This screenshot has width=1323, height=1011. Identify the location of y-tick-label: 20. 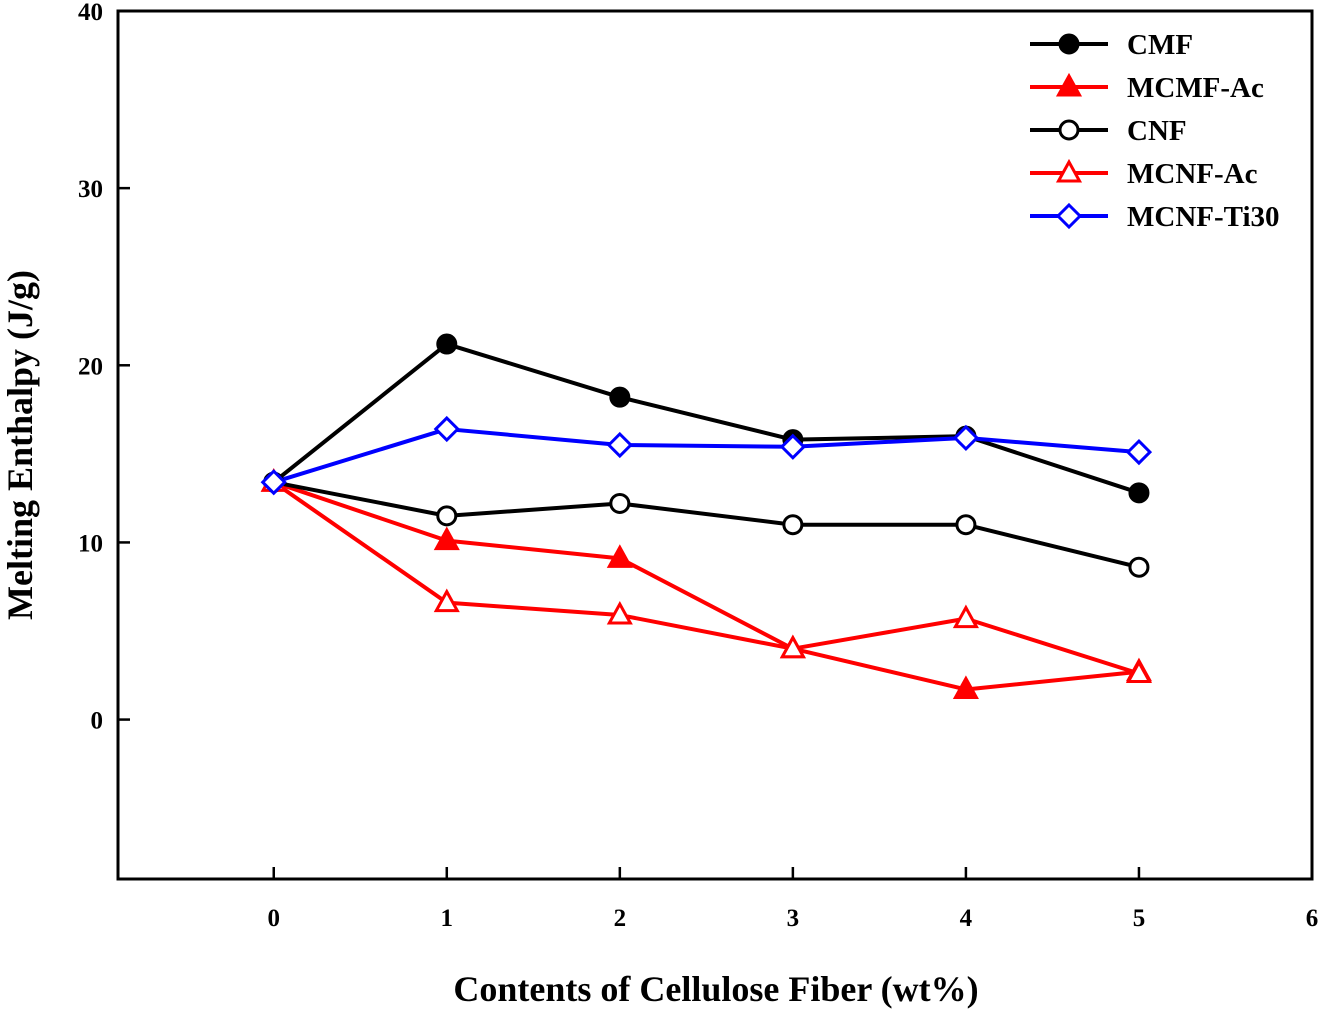
(90, 366).